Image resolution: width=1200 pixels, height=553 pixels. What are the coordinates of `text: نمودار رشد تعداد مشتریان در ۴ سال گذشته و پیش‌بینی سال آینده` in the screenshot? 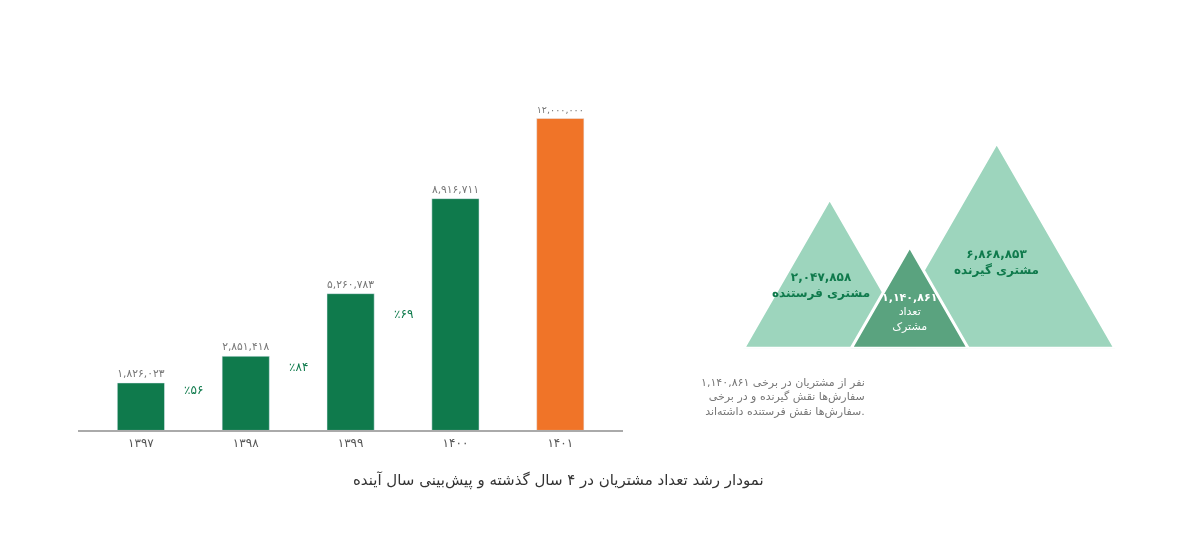 It's located at (558, 480).